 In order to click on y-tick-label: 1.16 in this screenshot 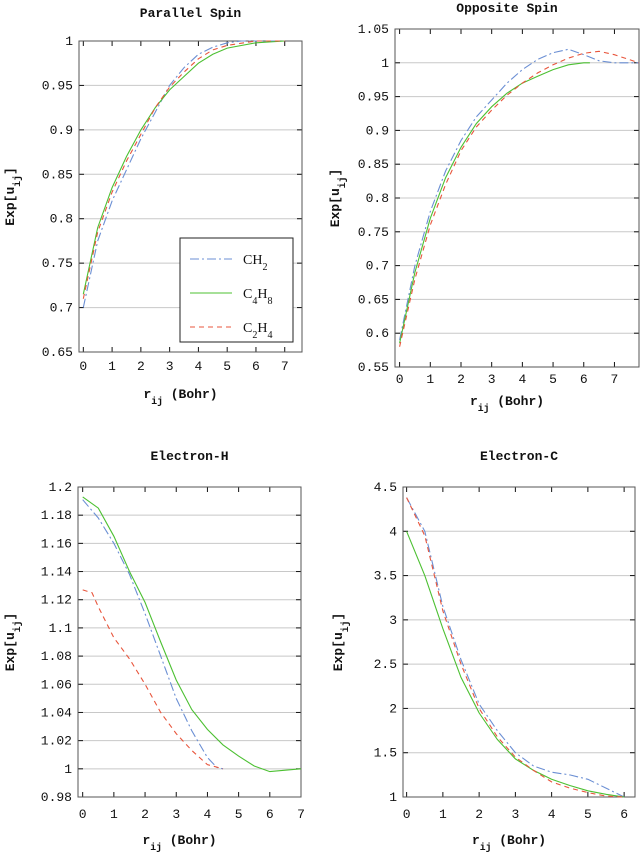, I will do `click(56, 543)`.